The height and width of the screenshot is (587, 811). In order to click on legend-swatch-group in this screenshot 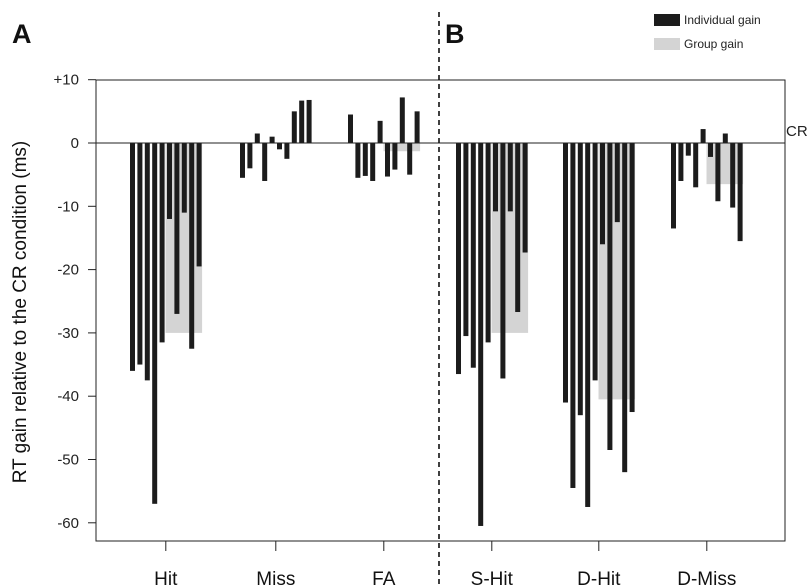, I will do `click(667, 44)`.